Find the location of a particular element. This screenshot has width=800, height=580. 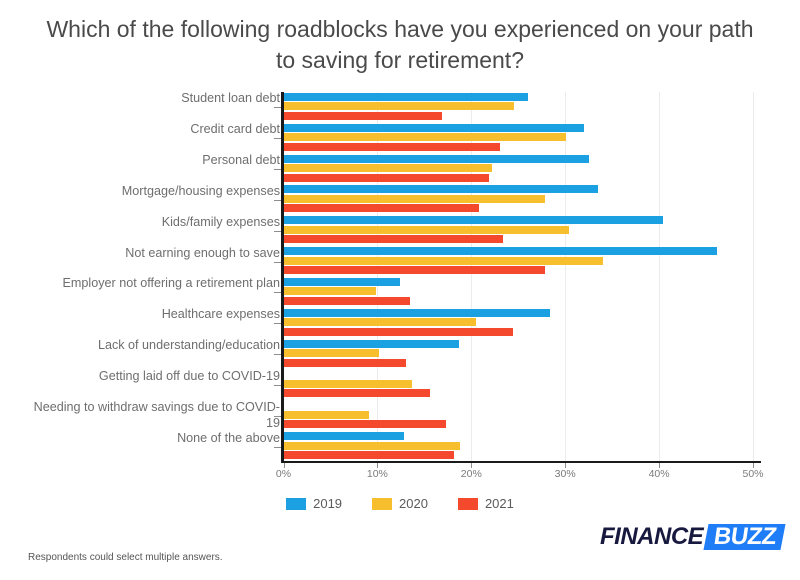

legend-label: 2021 is located at coordinates (499, 503).